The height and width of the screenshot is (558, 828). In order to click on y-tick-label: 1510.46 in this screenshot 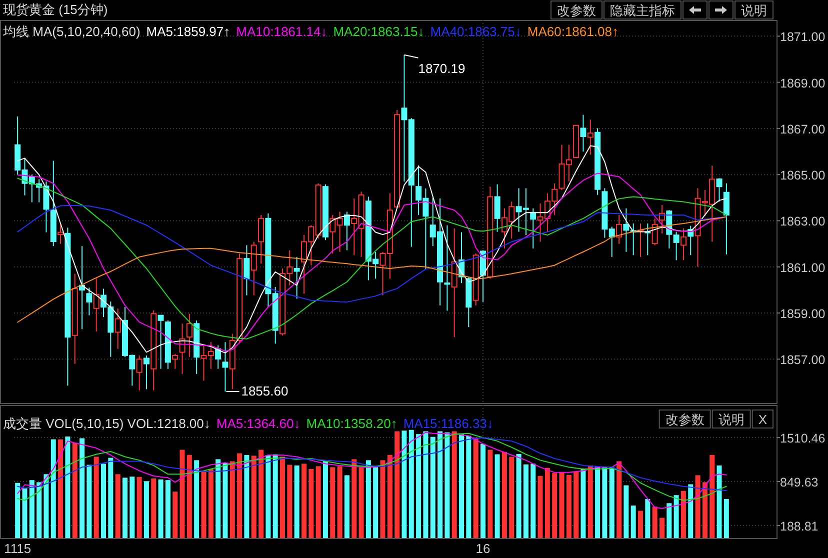, I will do `click(803, 439)`.